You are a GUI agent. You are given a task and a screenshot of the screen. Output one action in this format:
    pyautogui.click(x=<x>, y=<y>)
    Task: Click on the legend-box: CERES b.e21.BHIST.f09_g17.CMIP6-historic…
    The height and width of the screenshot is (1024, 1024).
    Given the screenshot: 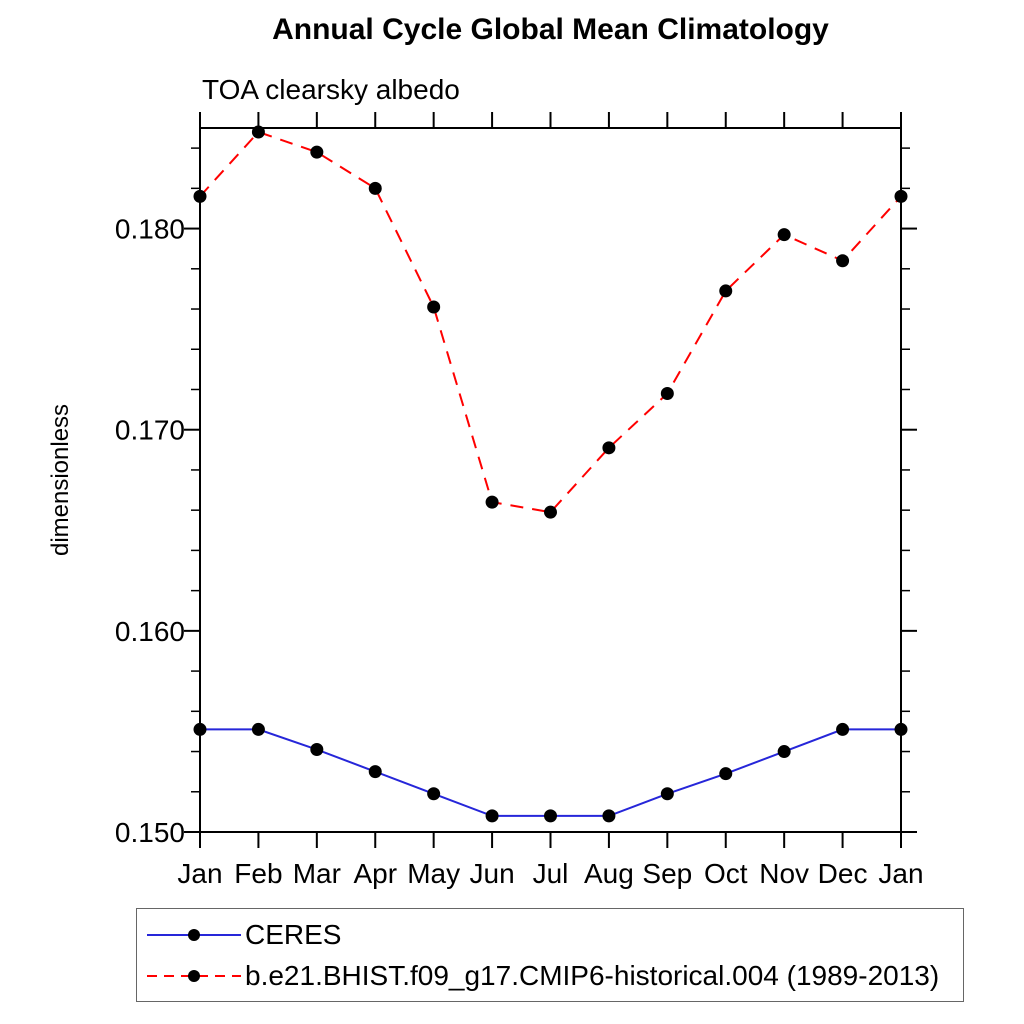 What is the action you would take?
    pyautogui.click(x=550, y=955)
    